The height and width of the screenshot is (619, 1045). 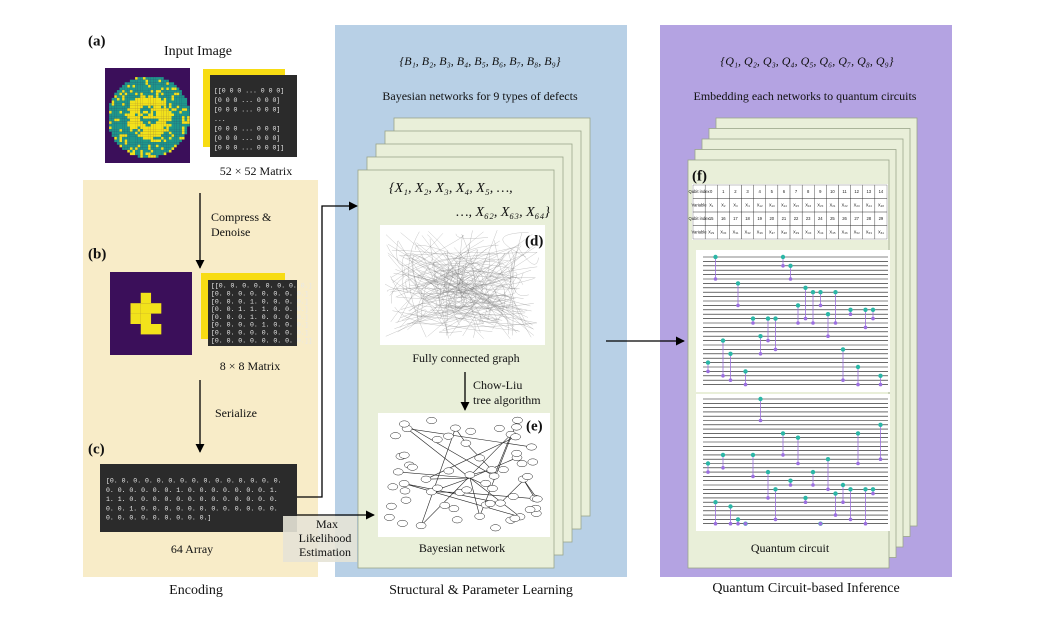 I want to click on matrix-box, so click(x=252, y=313).